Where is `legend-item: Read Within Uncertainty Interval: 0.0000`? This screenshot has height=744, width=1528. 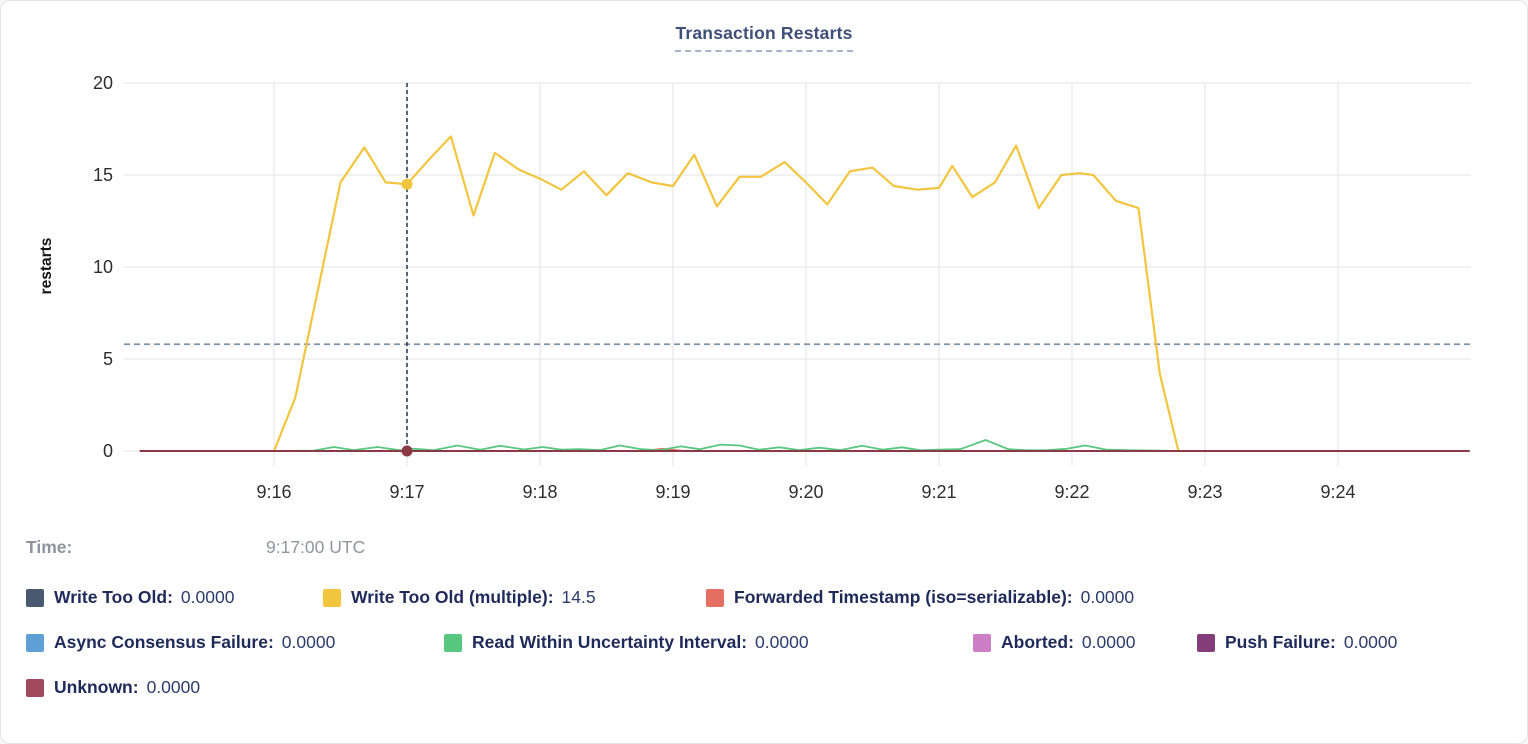 legend-item: Read Within Uncertainty Interval: 0.0000 is located at coordinates (626, 642).